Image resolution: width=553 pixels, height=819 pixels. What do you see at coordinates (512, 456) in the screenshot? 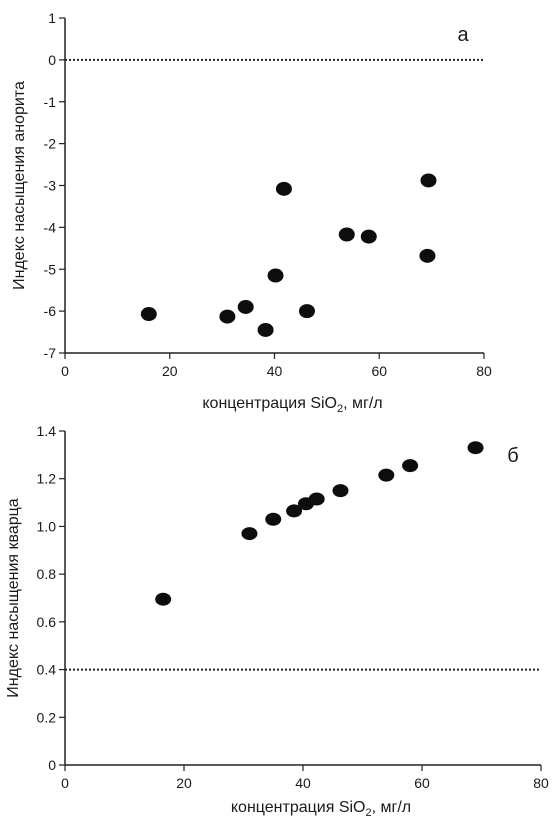
I see `panel-label: б` at bounding box center [512, 456].